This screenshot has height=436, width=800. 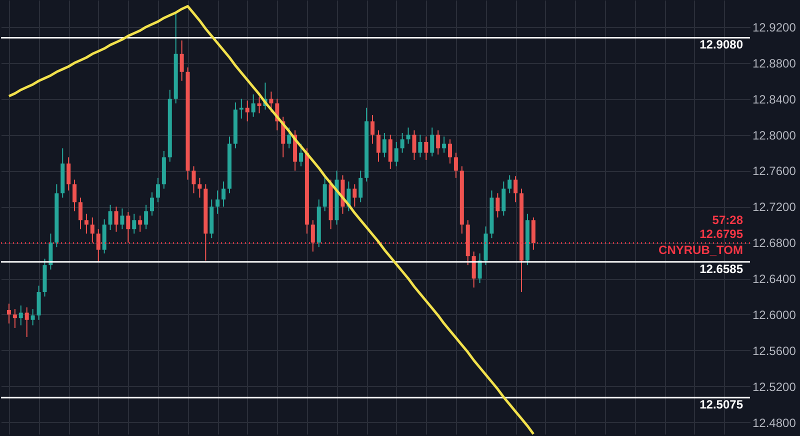 What do you see at coordinates (774, 135) in the screenshot?
I see `y-tick-label: 12.8000` at bounding box center [774, 135].